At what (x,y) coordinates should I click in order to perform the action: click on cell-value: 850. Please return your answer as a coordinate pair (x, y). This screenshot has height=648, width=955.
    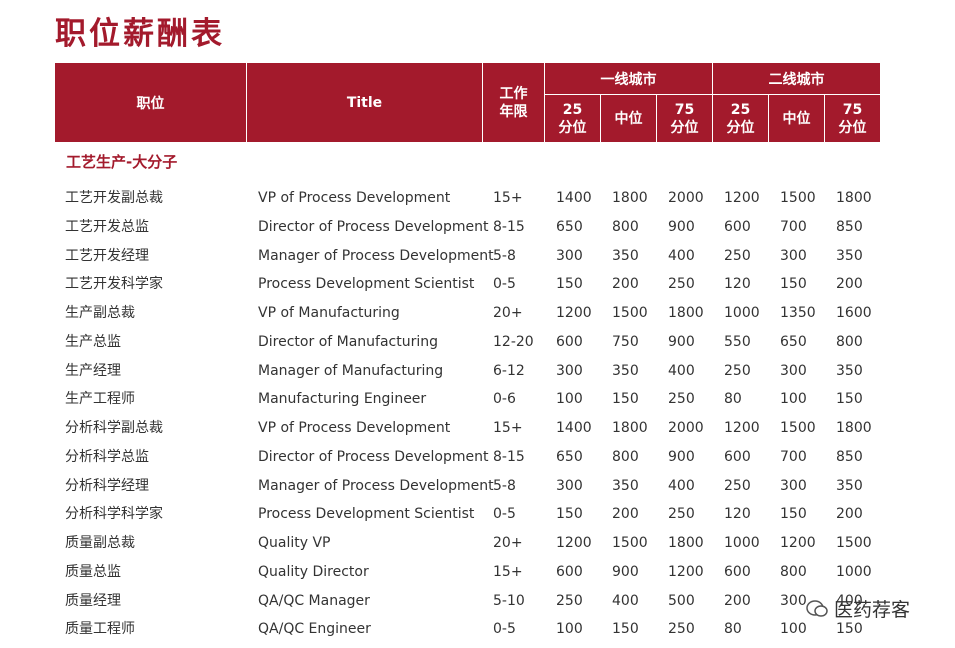
    Looking at the image, I should click on (849, 456).